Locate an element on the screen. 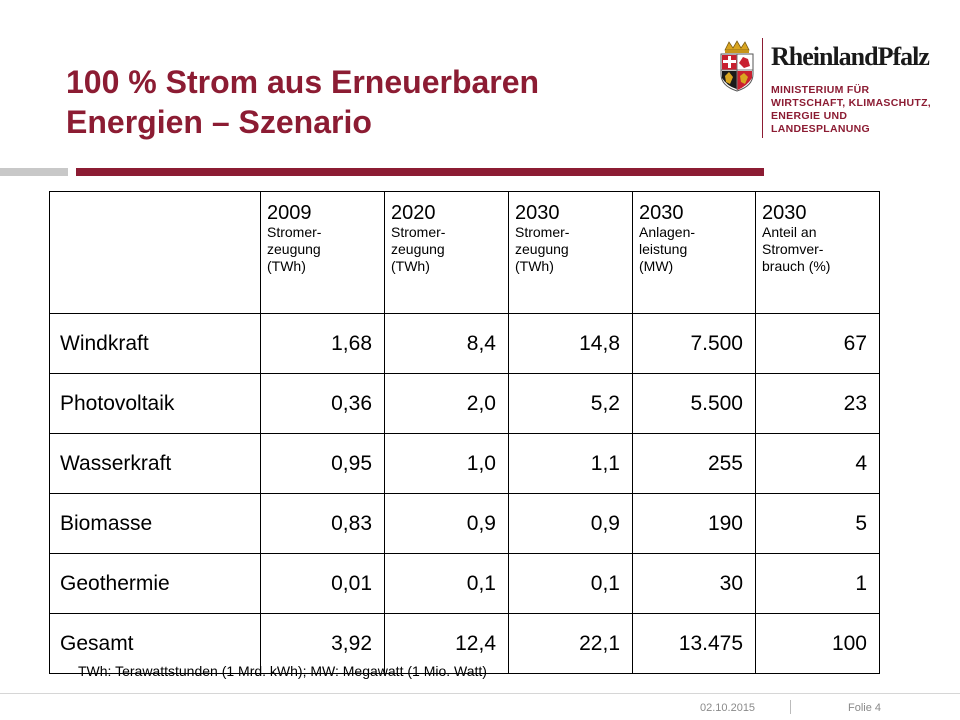  table-cell: 12,4 is located at coordinates (446, 643).